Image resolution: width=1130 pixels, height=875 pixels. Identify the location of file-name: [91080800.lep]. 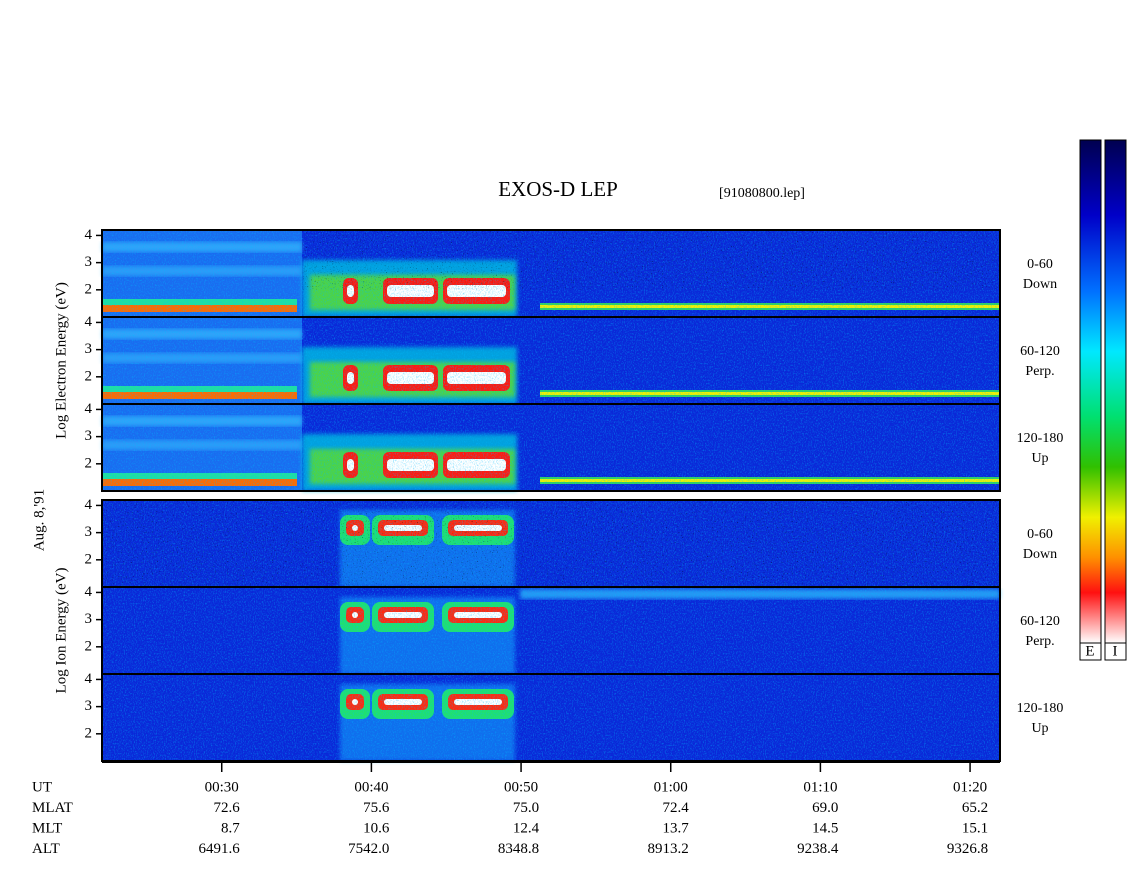
(762, 193).